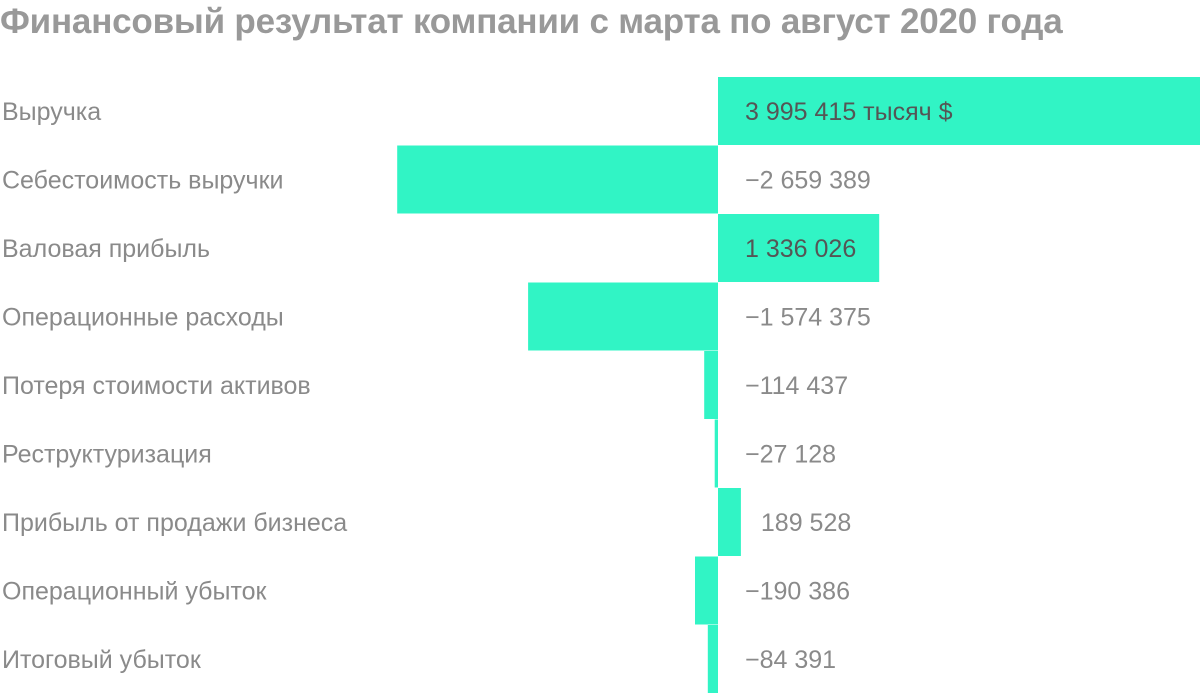 The image size is (1200, 696). I want to click on category-label: Потеря стоимости активов, so click(156, 386).